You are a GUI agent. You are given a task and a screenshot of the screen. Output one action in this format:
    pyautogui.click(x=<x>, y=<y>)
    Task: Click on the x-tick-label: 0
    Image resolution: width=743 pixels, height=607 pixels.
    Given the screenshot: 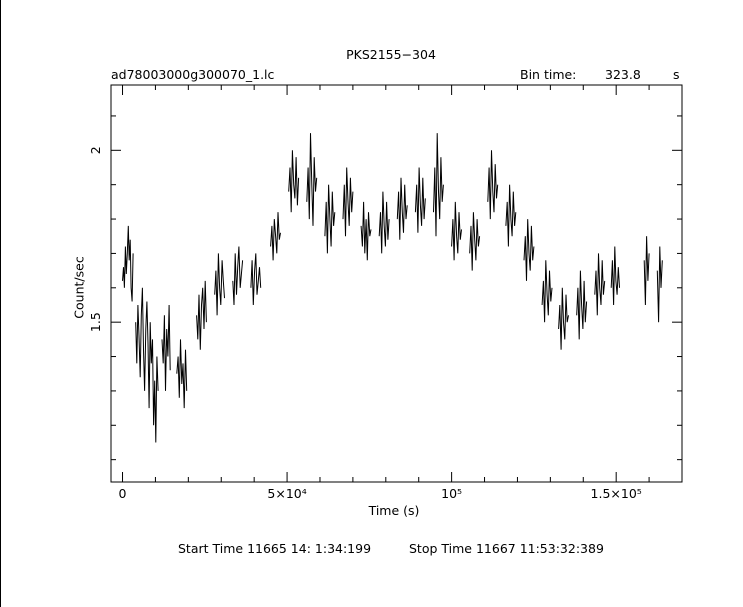 What is the action you would take?
    pyautogui.click(x=123, y=493)
    